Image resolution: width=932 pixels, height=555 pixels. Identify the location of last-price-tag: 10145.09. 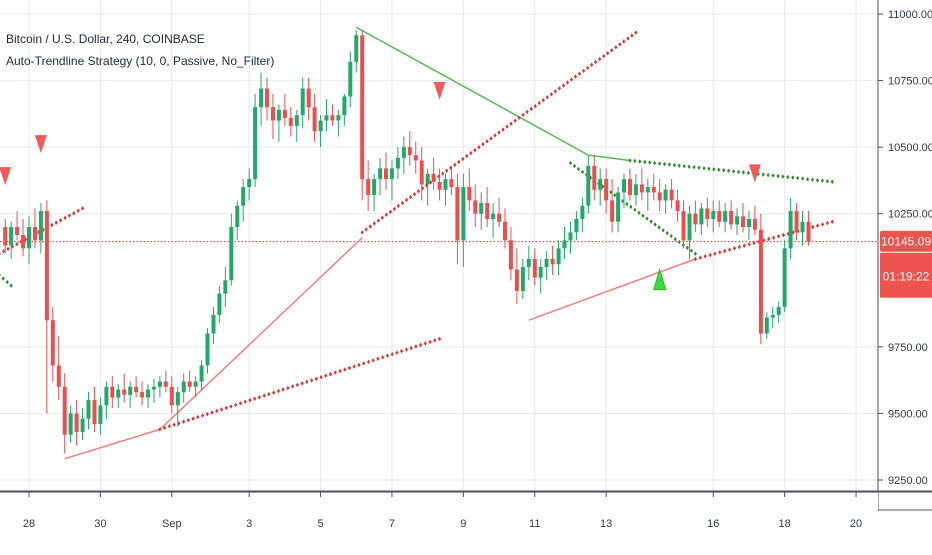
(906, 242).